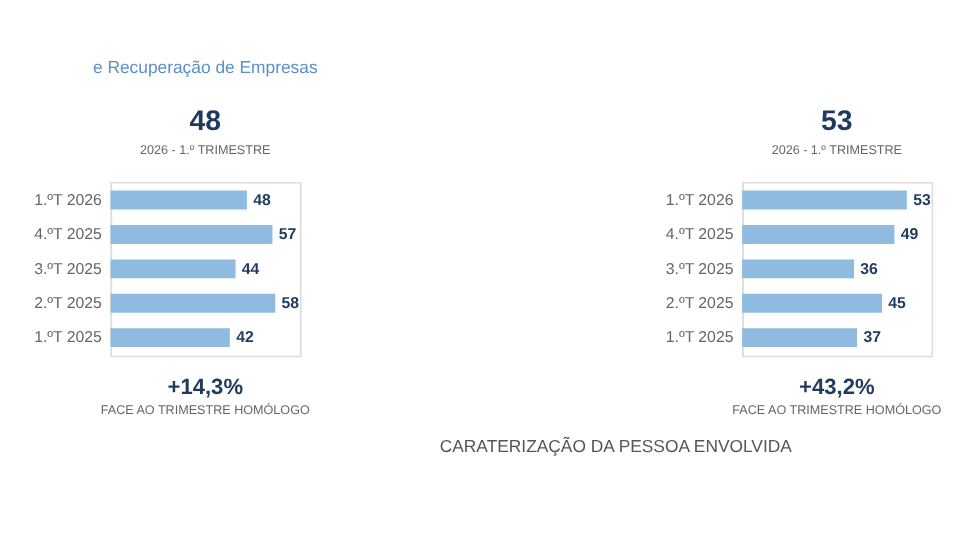 The width and height of the screenshot is (960, 540). Describe the element at coordinates (291, 302) in the screenshot. I see `data-label: 58` at that location.